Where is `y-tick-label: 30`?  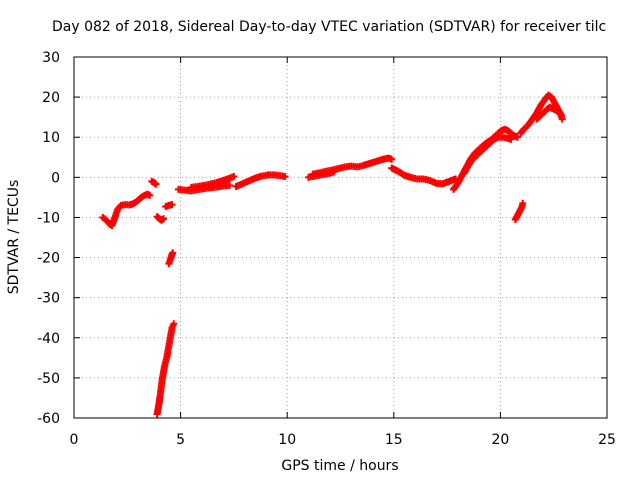
y-tick-label: 30 is located at coordinates (51, 58).